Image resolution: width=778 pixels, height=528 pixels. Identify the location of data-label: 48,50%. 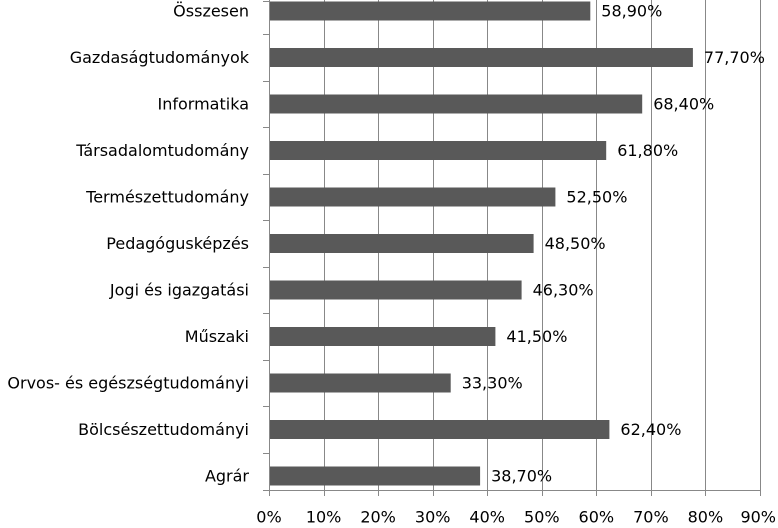
(575, 243).